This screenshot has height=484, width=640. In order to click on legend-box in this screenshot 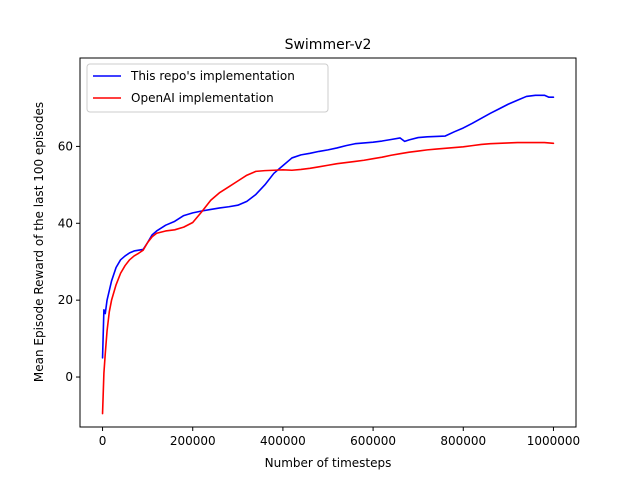, I will do `click(207, 88)`.